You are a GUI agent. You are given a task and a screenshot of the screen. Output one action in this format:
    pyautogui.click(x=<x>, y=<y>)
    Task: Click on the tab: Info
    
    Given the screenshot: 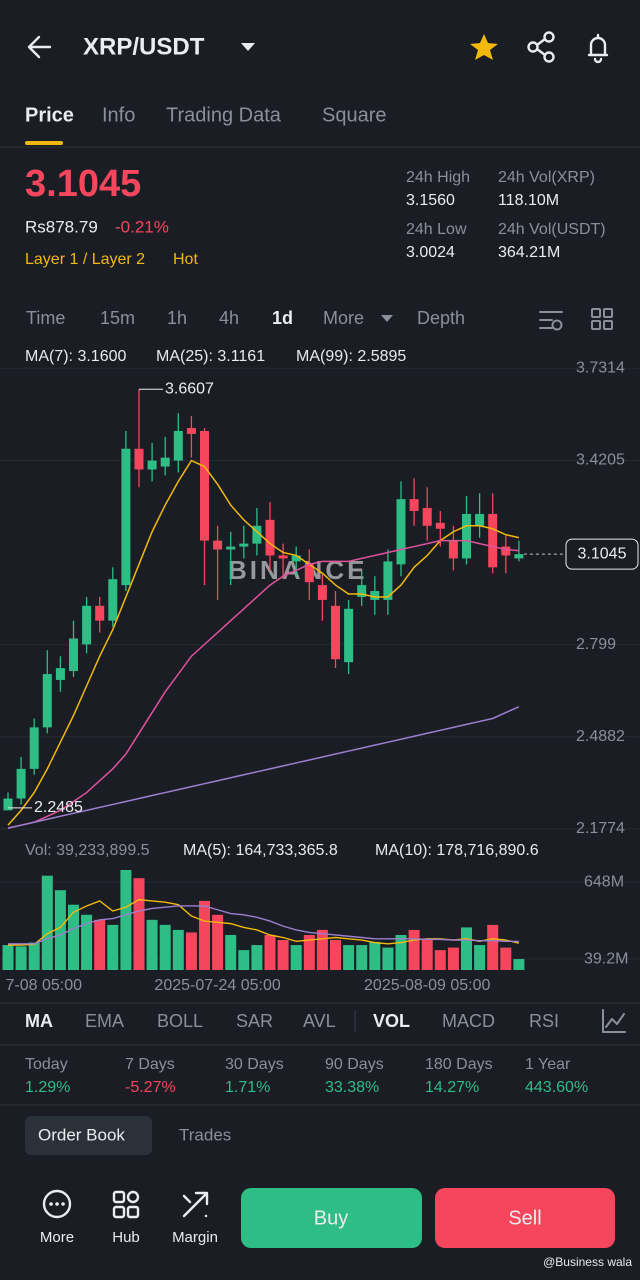 What is the action you would take?
    pyautogui.click(x=118, y=115)
    